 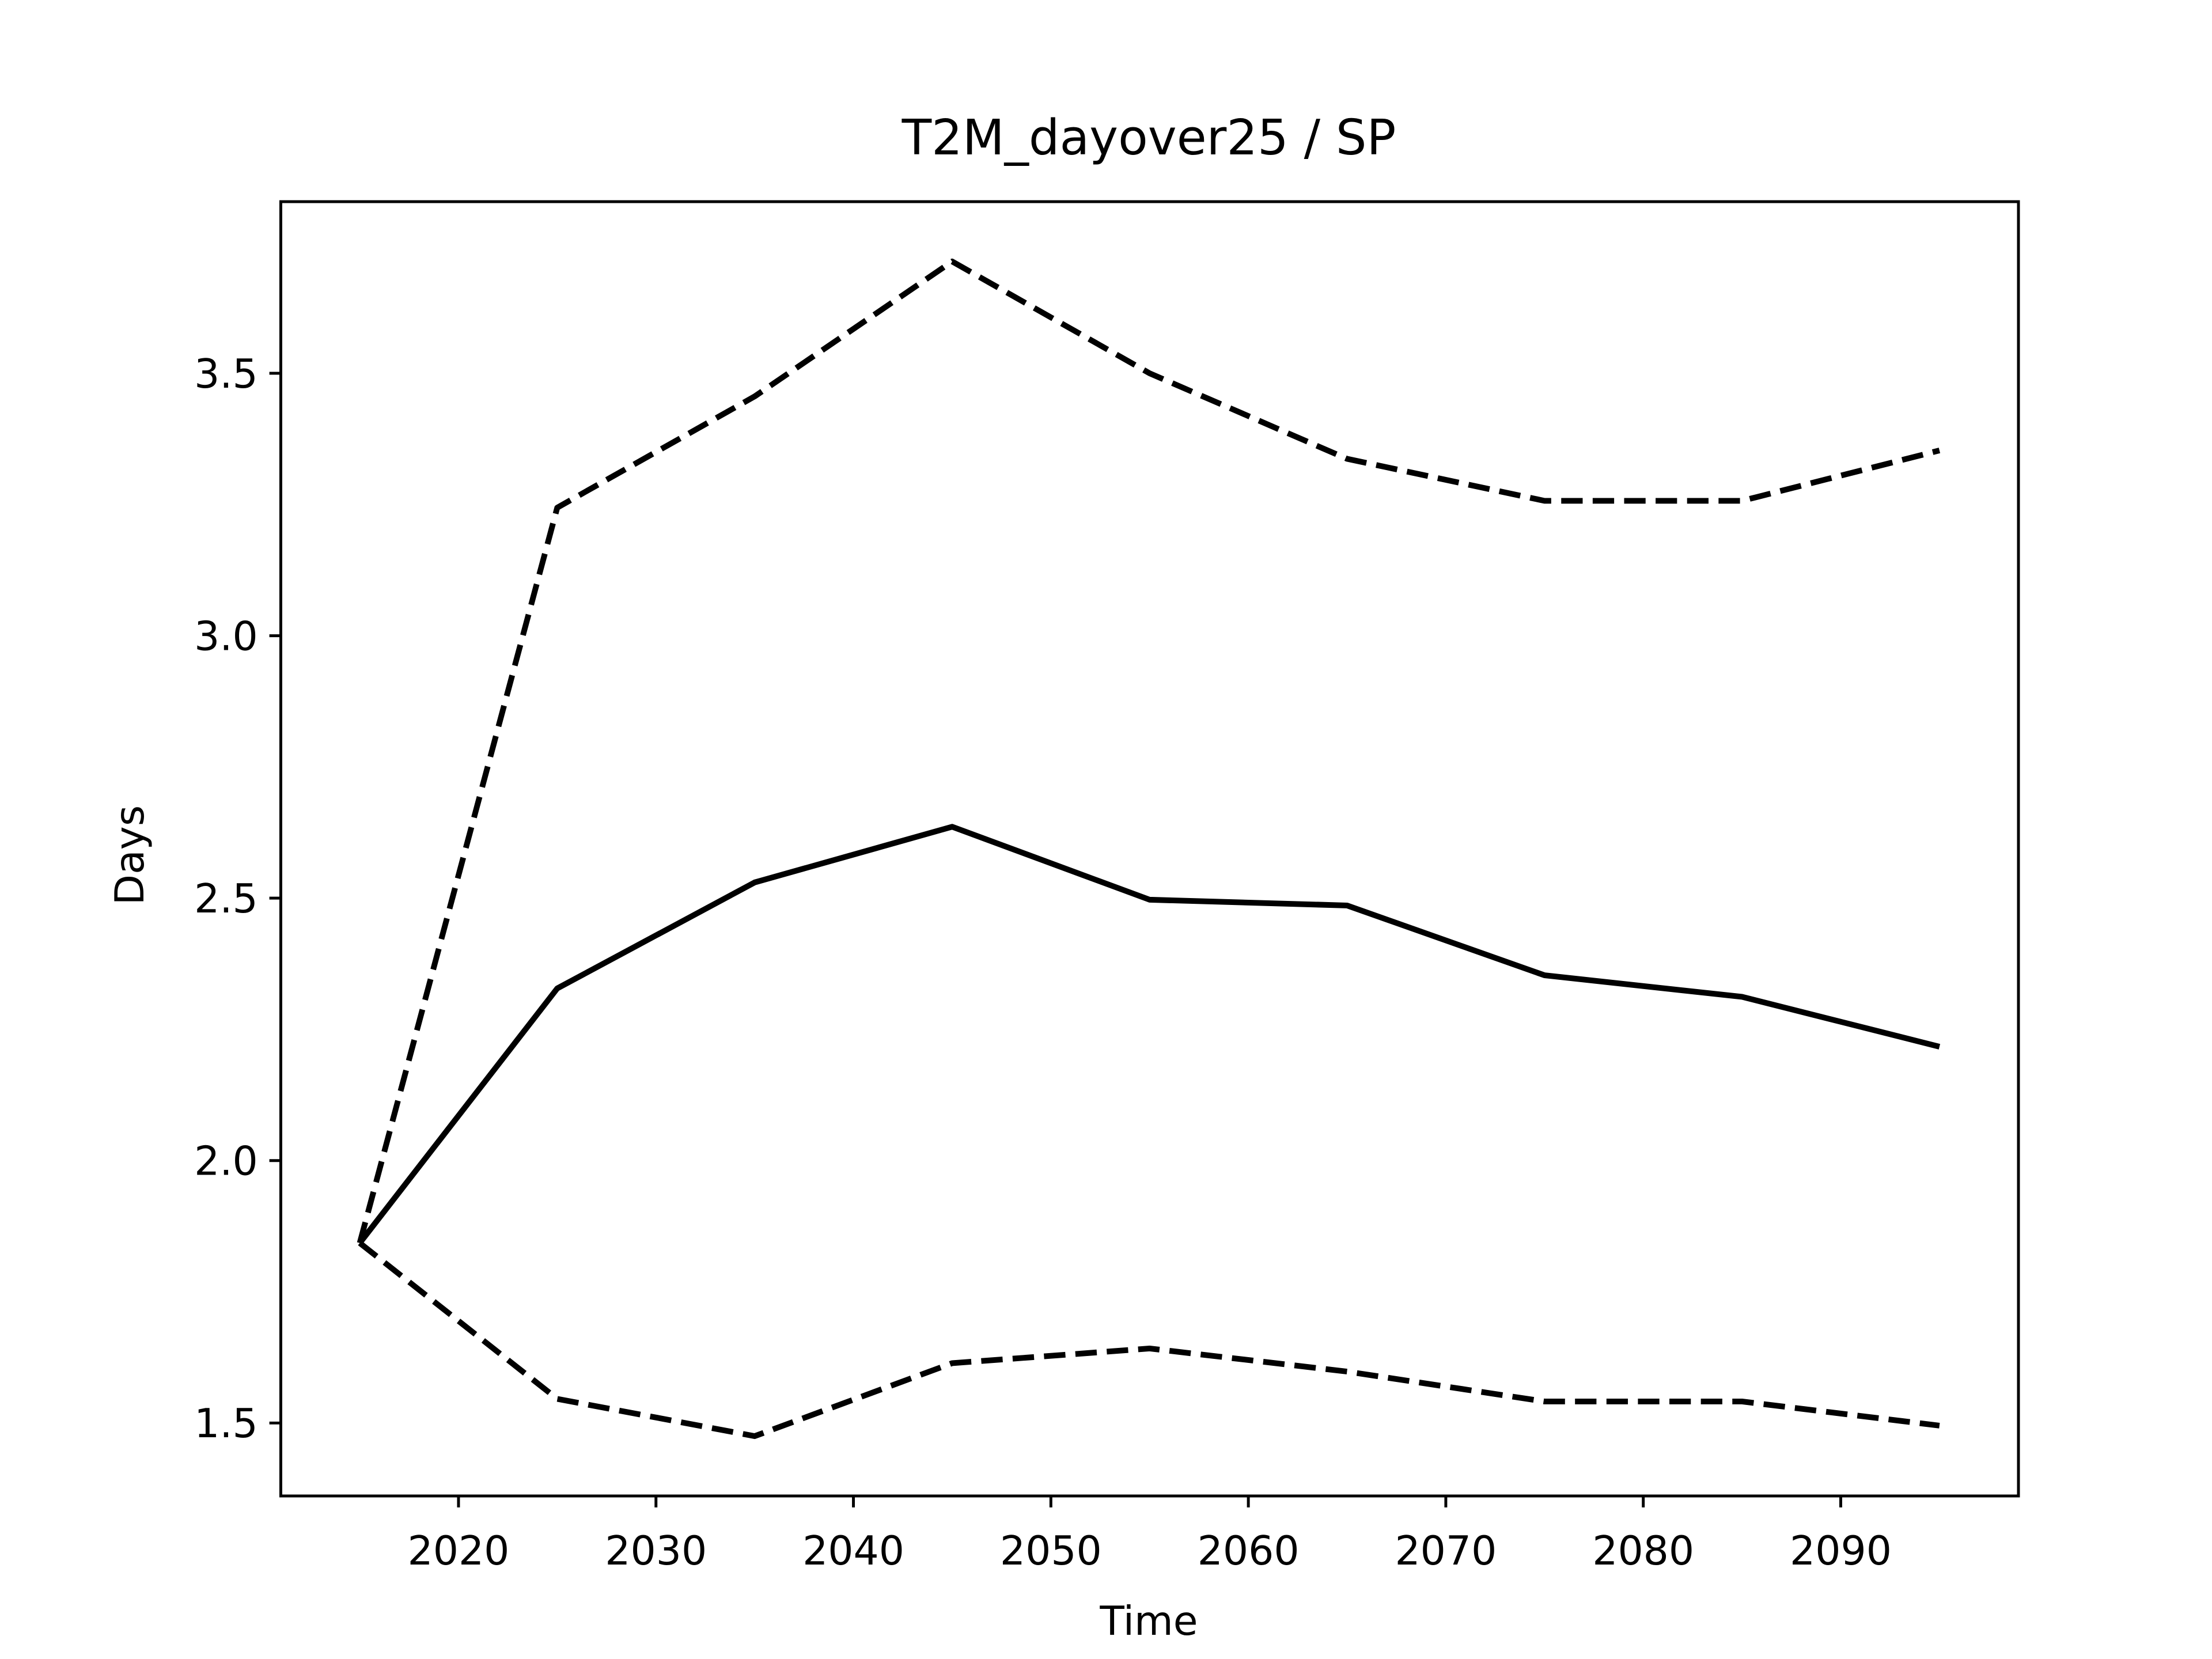 What do you see at coordinates (1149, 137) in the screenshot?
I see `chart-title: T2M_dayover25 / SP` at bounding box center [1149, 137].